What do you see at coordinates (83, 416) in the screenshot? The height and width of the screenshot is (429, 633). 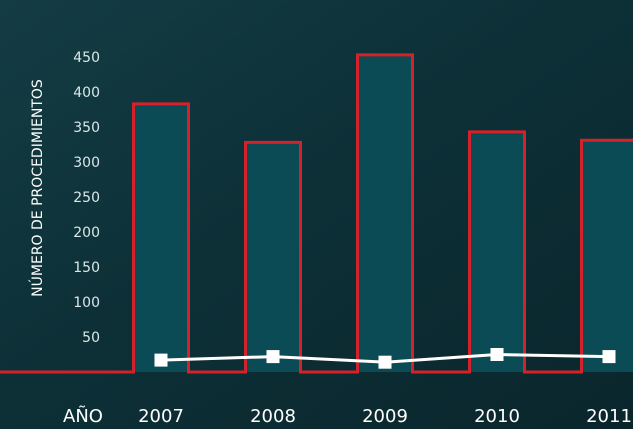 I see `x-axis-title: AÑO` at bounding box center [83, 416].